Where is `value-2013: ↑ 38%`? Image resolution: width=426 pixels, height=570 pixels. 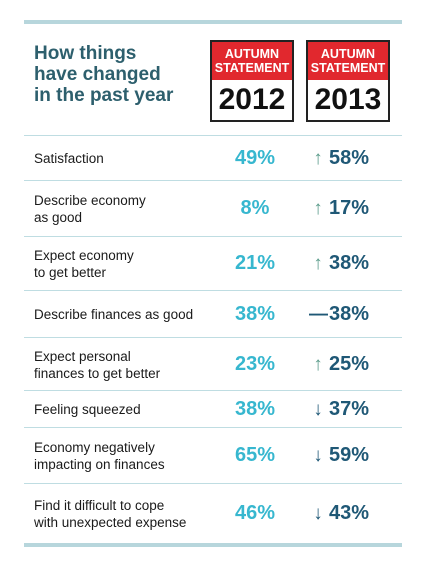 value-2013: ↑ 38% is located at coordinates (354, 263).